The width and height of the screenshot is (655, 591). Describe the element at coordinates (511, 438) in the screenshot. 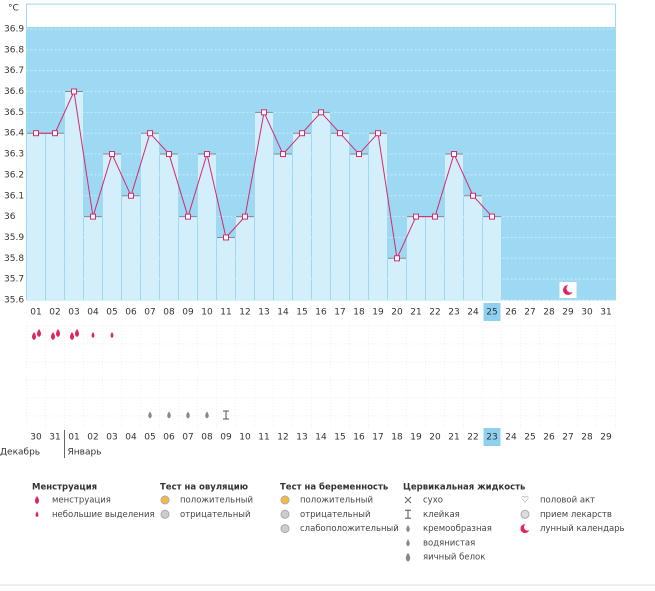

I see `date-label: 24` at that location.